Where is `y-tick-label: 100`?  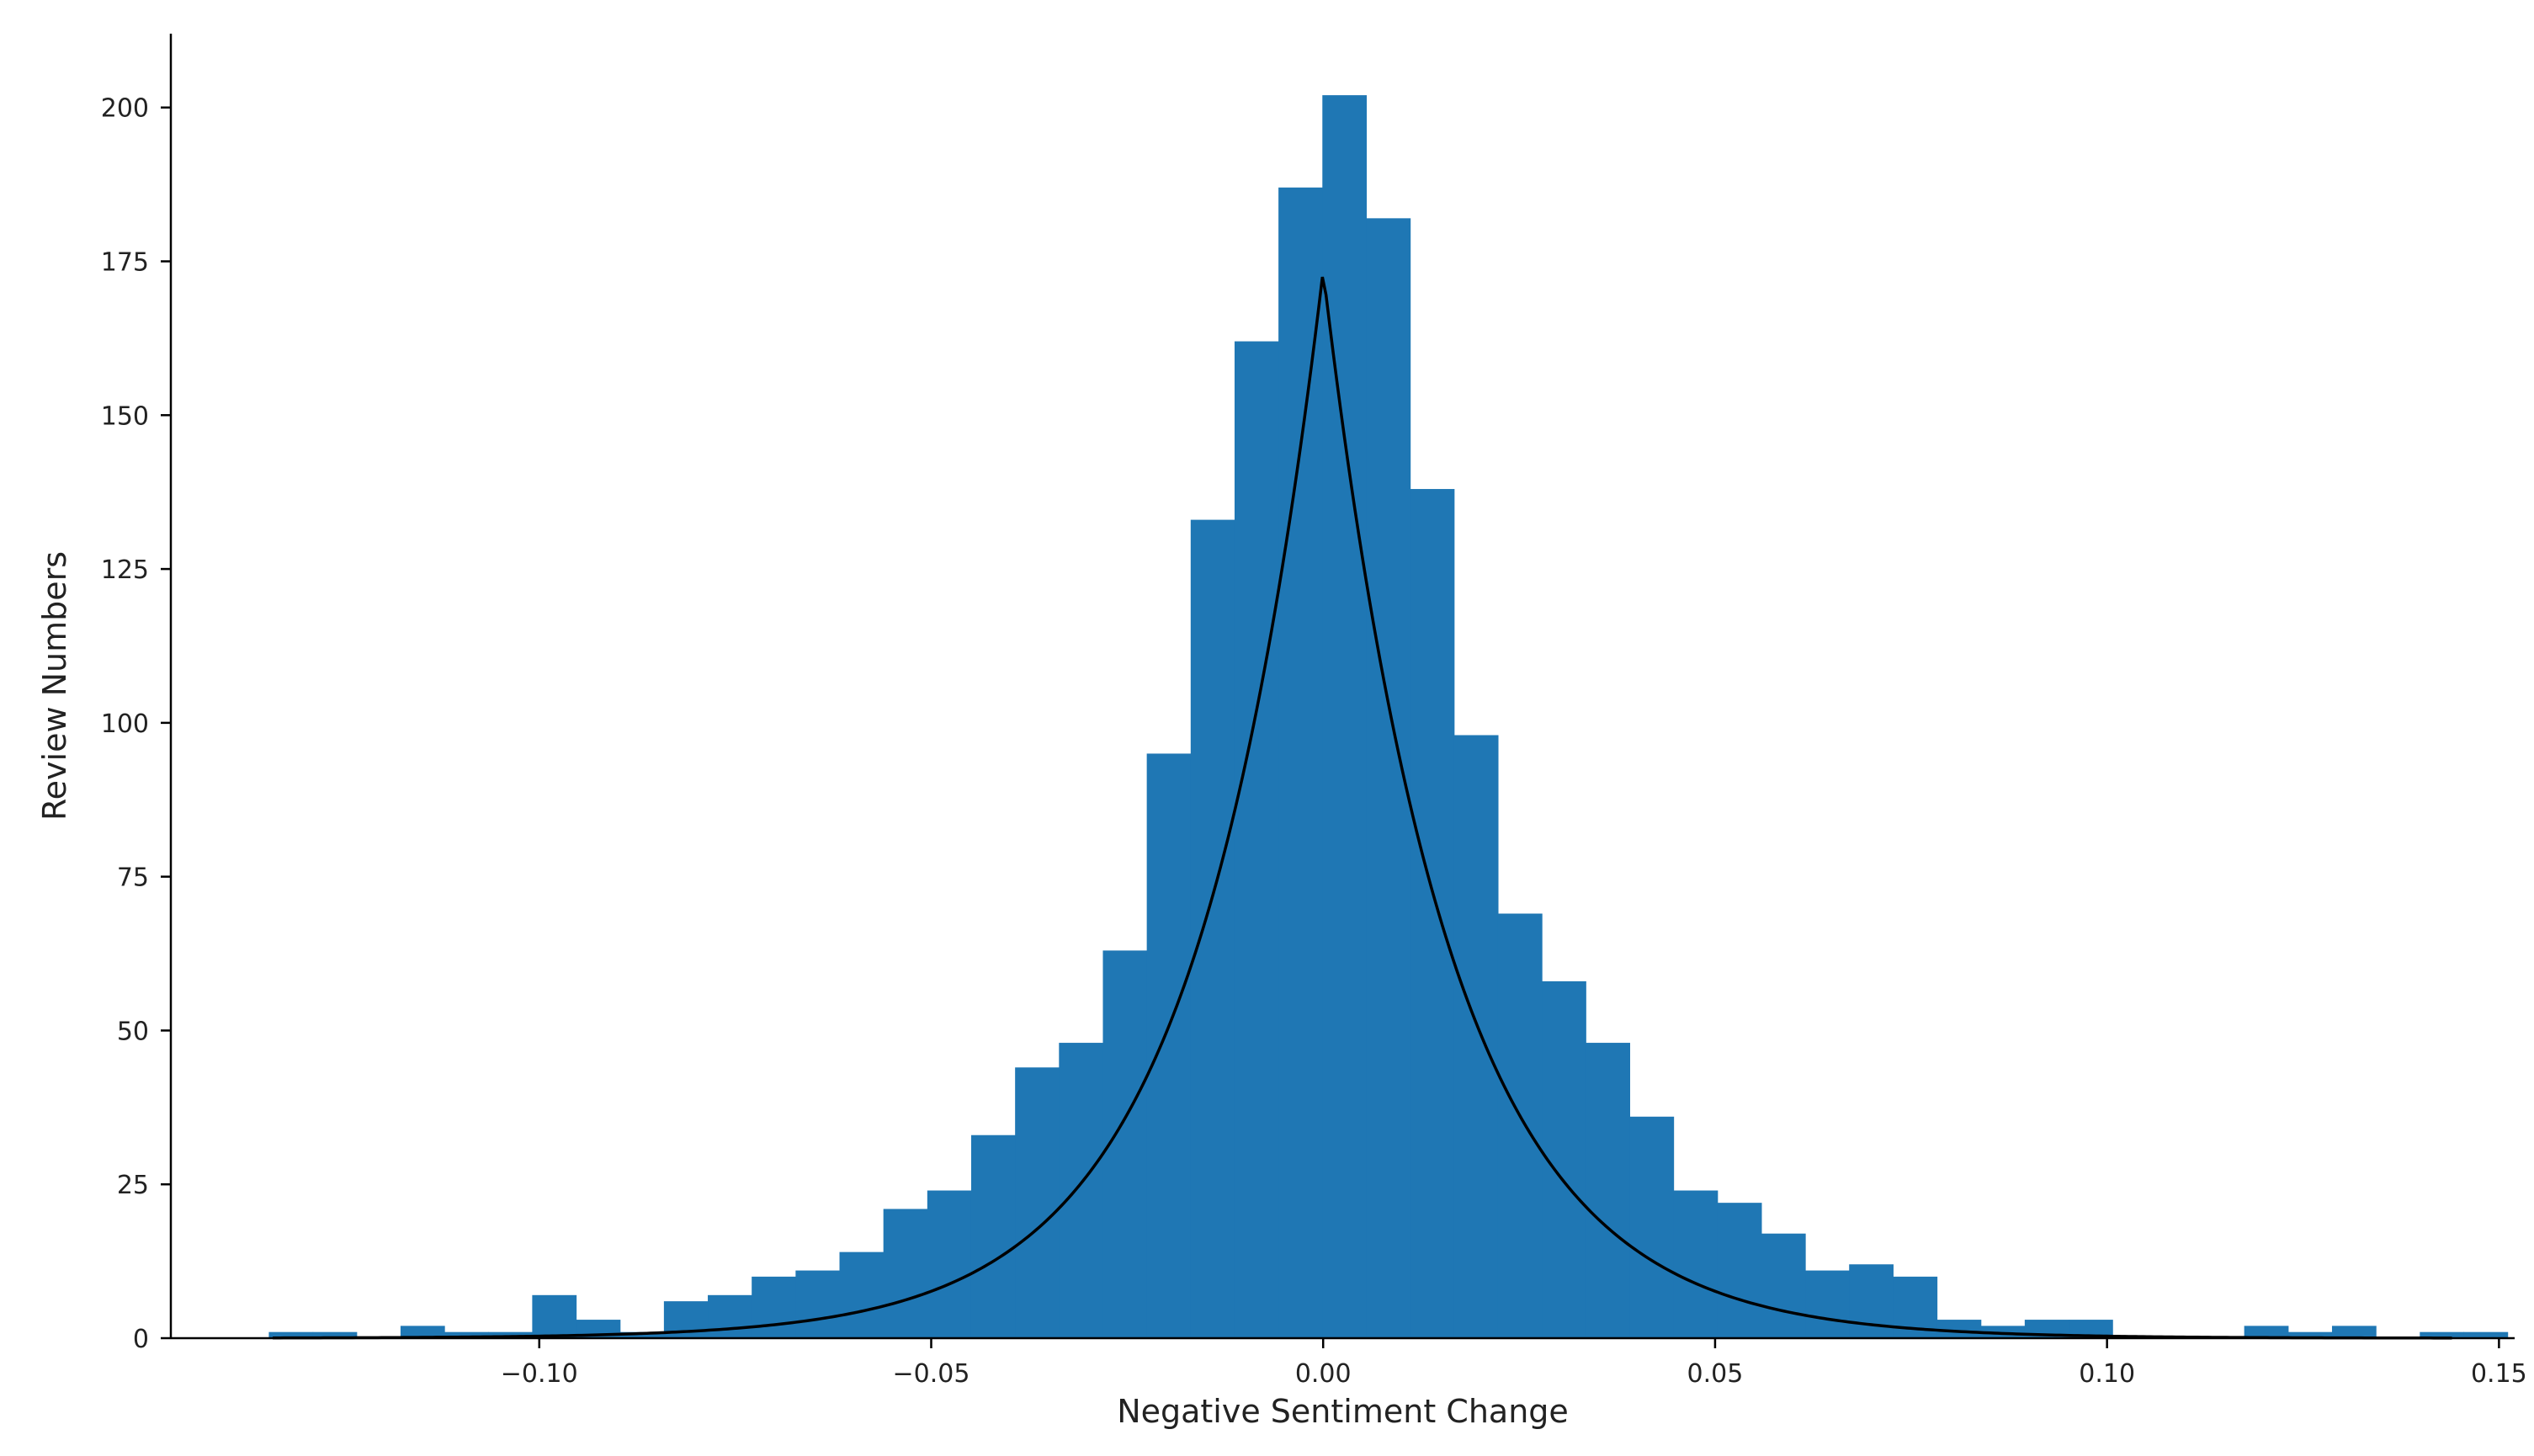 y-tick-label: 100 is located at coordinates (125, 724).